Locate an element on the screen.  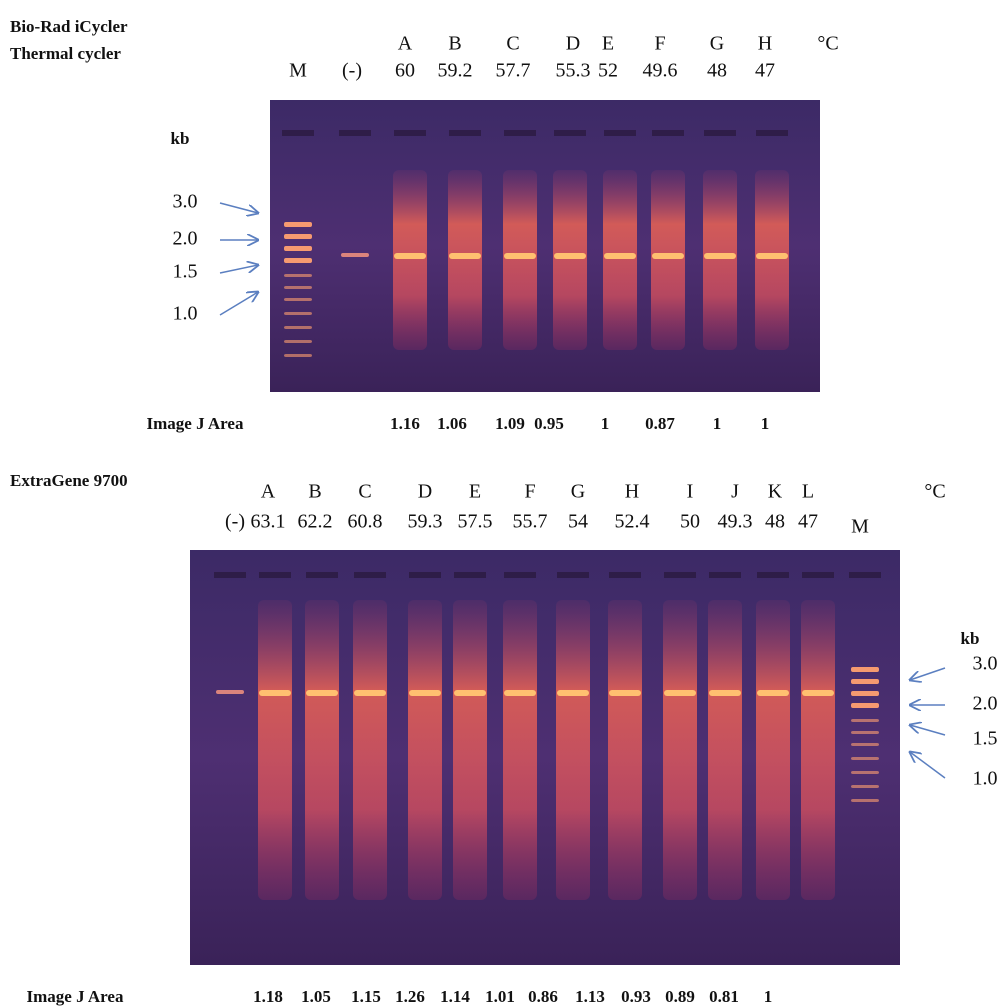
lane-temp: 57.7 is located at coordinates (513, 71).